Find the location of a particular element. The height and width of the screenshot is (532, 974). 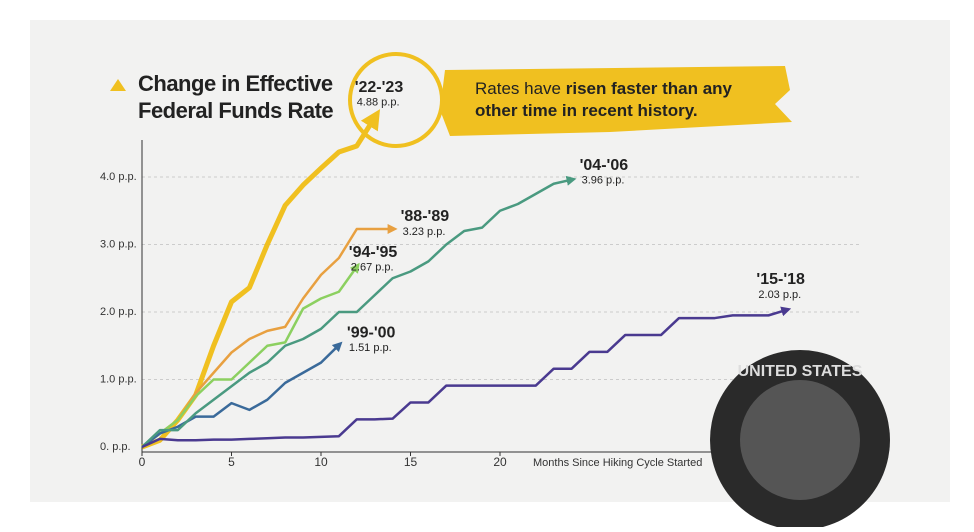

seal-inner is located at coordinates (800, 440).